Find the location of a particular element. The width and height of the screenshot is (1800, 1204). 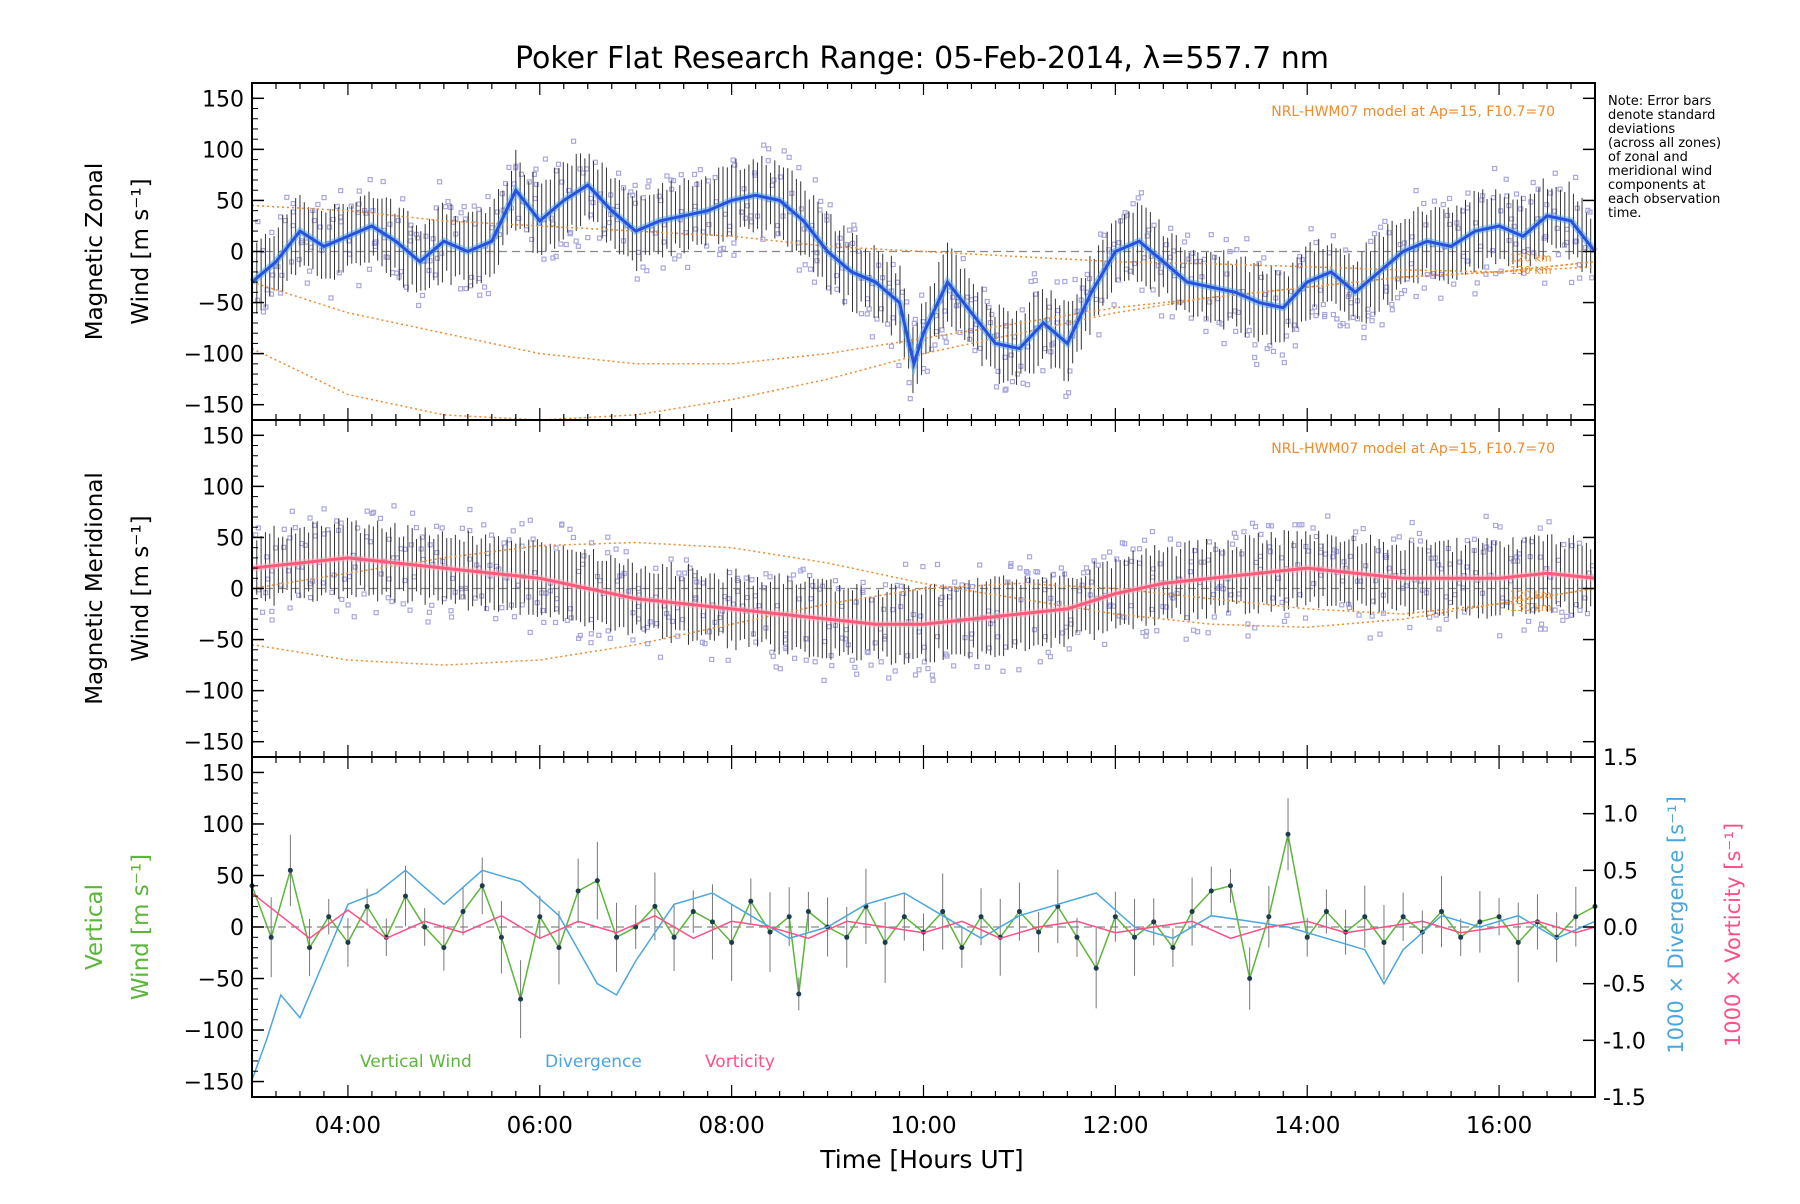

legend-vertical-wind: Vertical Wind is located at coordinates (416, 1062).